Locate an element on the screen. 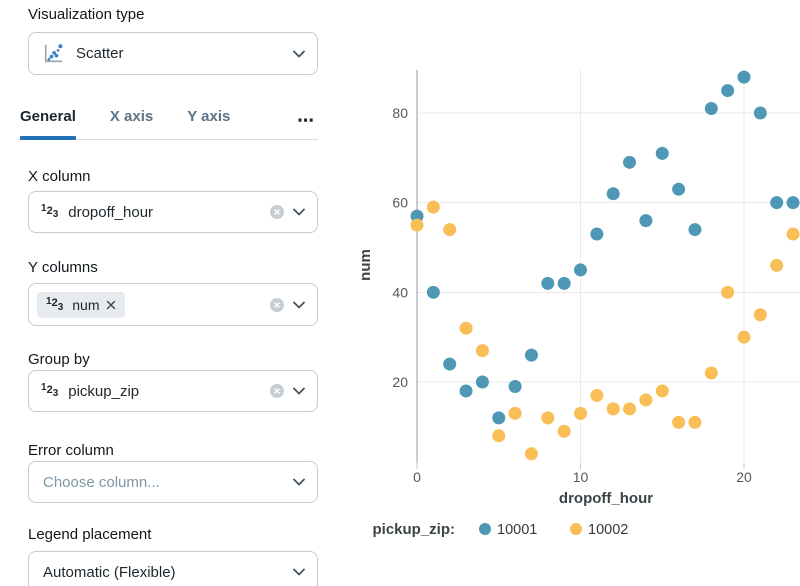 The image size is (800, 586). group-by-value: pickup_zip is located at coordinates (104, 391).